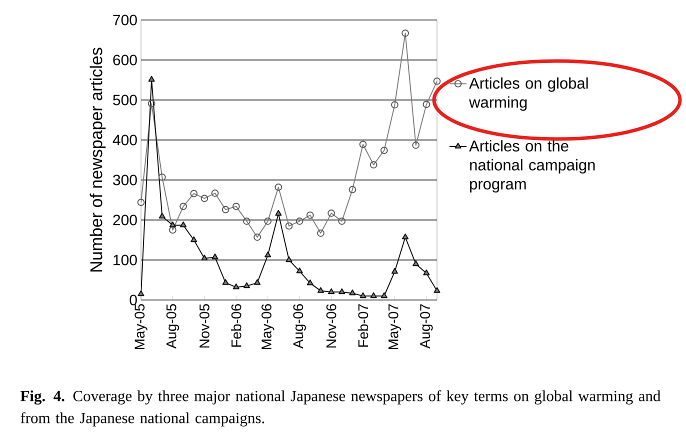 The image size is (686, 438). Describe the element at coordinates (125, 60) in the screenshot. I see `y-tick-label: 600` at that location.